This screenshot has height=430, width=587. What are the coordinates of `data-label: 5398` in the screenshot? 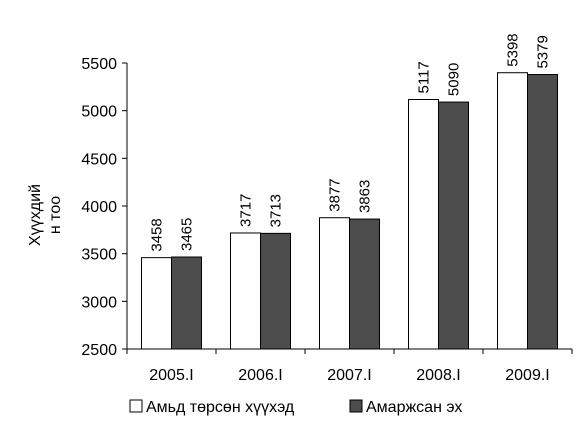 It's located at (513, 49).